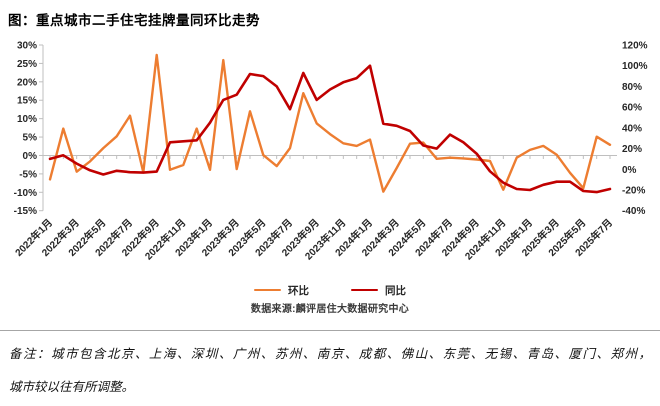 Image resolution: width=660 pixels, height=406 pixels. I want to click on source-text: 数据来源:麟评居住大数据研究中心, so click(330, 309).